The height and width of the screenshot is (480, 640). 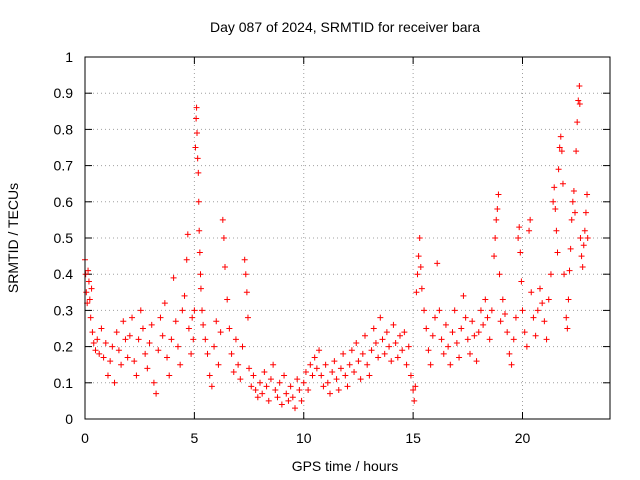 What do you see at coordinates (85, 438) in the screenshot?
I see `x-tick-label: 0` at bounding box center [85, 438].